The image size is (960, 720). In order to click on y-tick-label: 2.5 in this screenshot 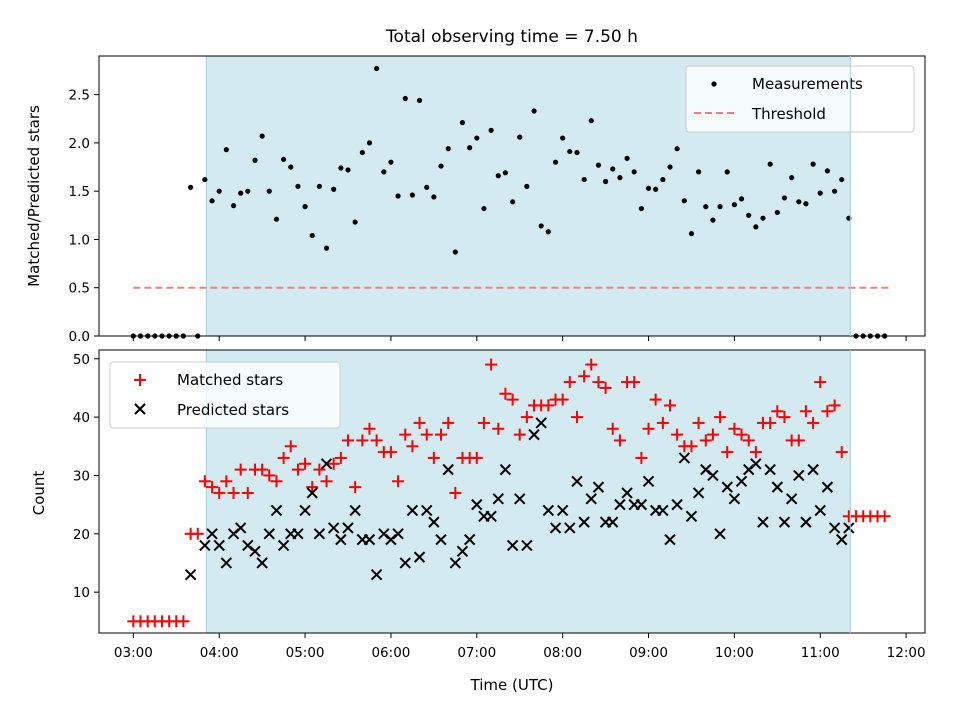, I will do `click(79, 96)`.